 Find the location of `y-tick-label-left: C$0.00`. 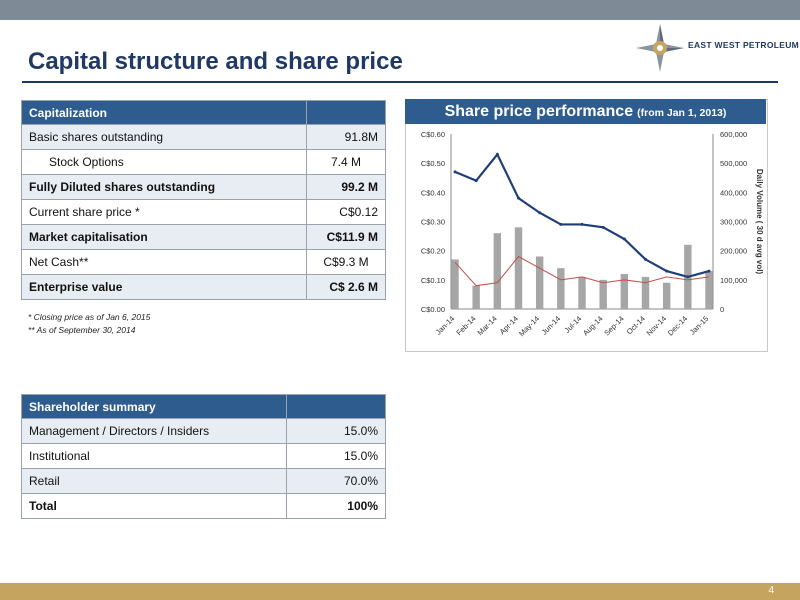

y-tick-label-left: C$0.00 is located at coordinates (433, 309).